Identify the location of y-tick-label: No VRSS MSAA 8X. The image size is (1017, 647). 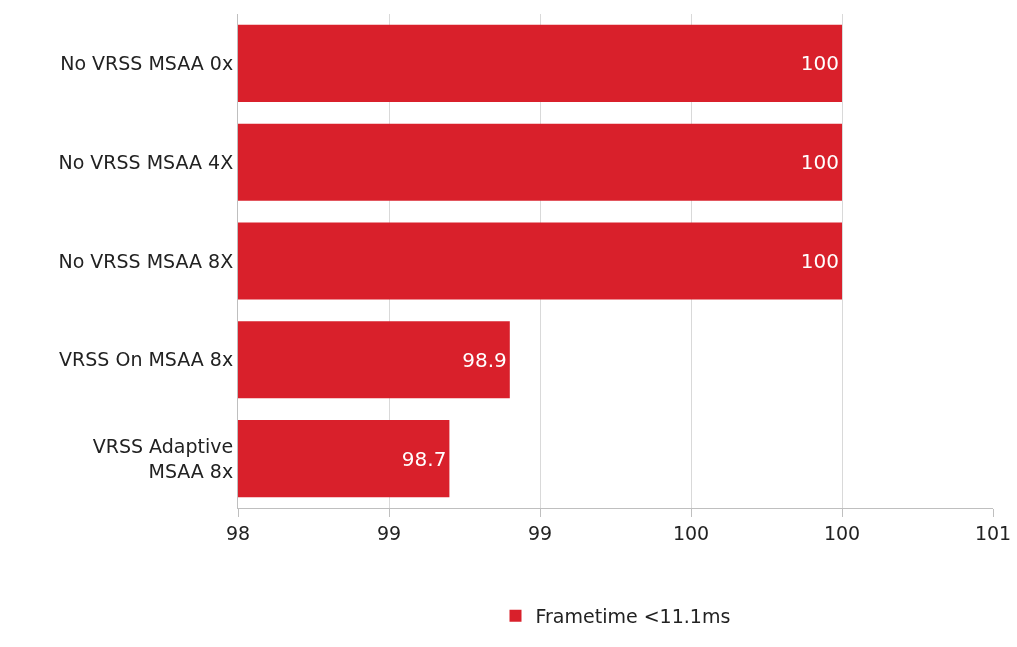
(146, 260).